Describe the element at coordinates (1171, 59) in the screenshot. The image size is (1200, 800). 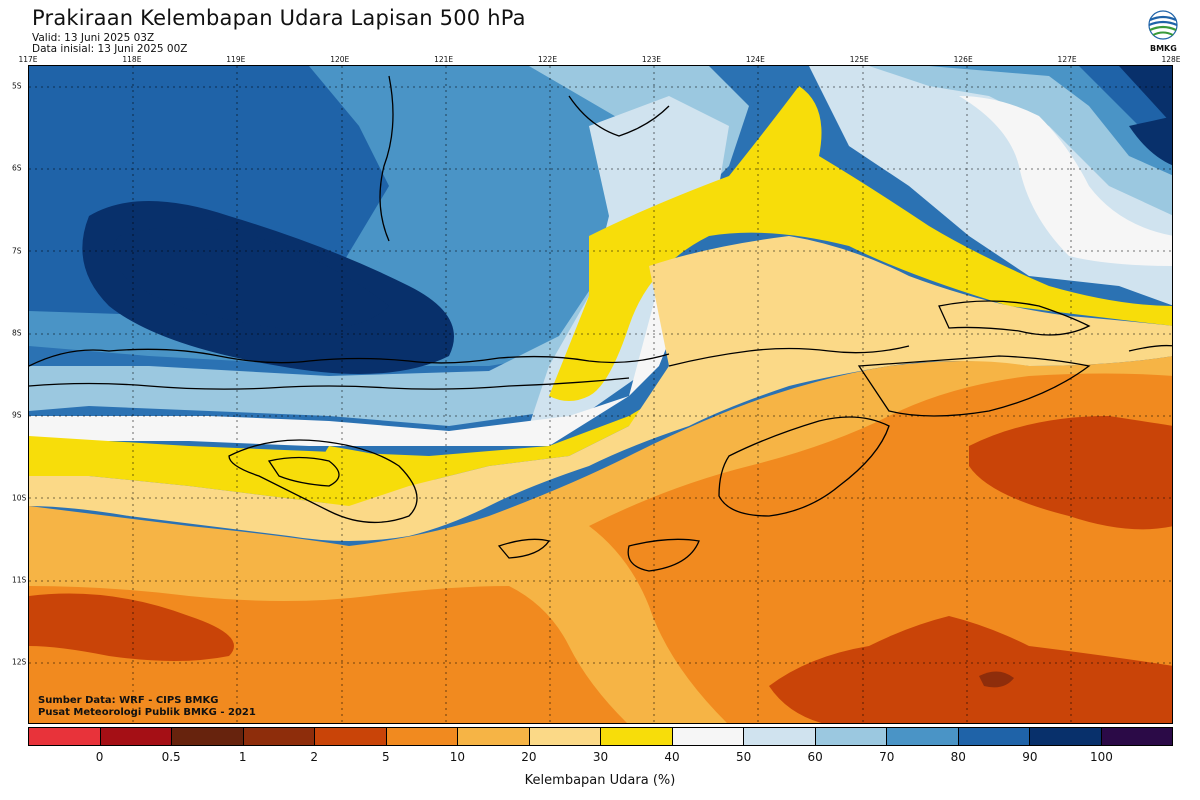
I see `longitude-label: 128E` at that location.